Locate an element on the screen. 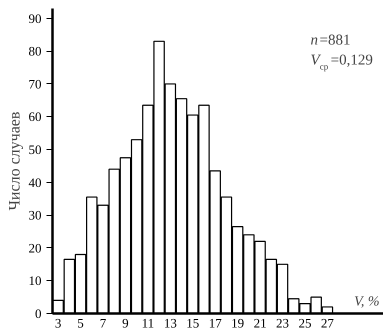  x-tick-label: 5 is located at coordinates (80, 323).